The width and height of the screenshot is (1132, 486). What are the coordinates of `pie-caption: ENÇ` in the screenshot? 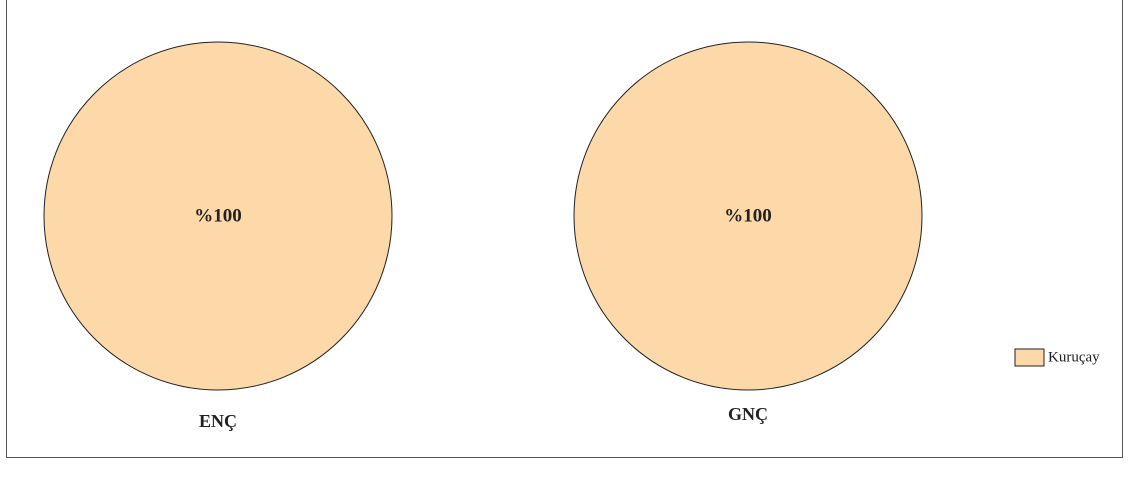 It's located at (218, 421).